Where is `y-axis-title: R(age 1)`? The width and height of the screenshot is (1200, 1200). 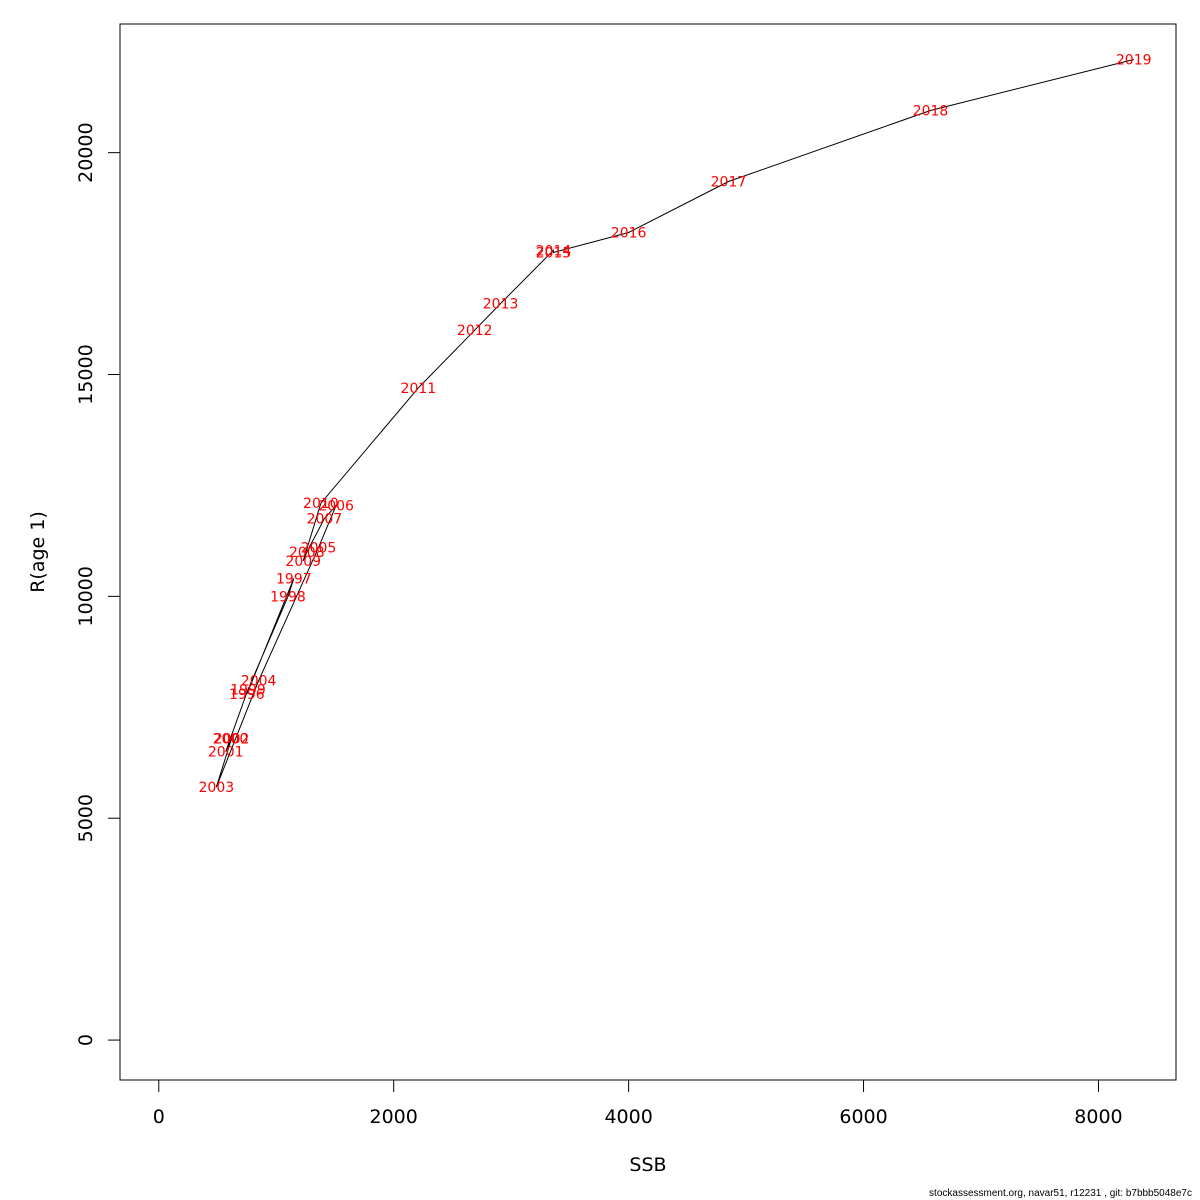
y-axis-title: R(age 1) is located at coordinates (38, 552).